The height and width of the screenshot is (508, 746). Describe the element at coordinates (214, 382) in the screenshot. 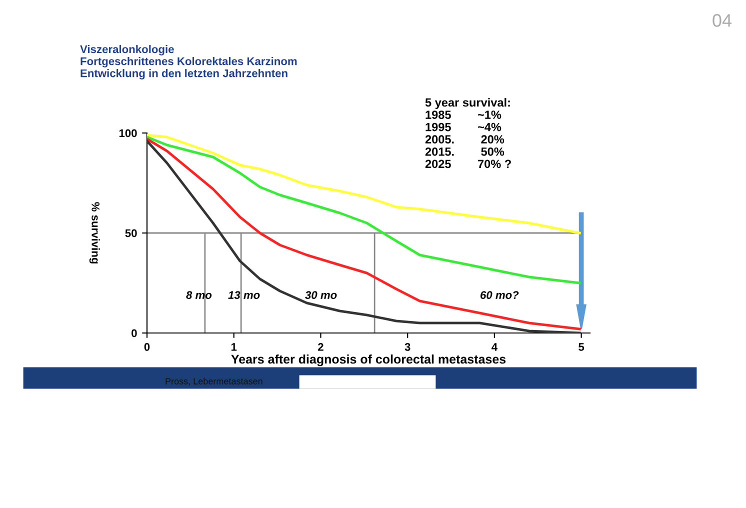

I see `text: Pross, Lebermetastasen` at that location.